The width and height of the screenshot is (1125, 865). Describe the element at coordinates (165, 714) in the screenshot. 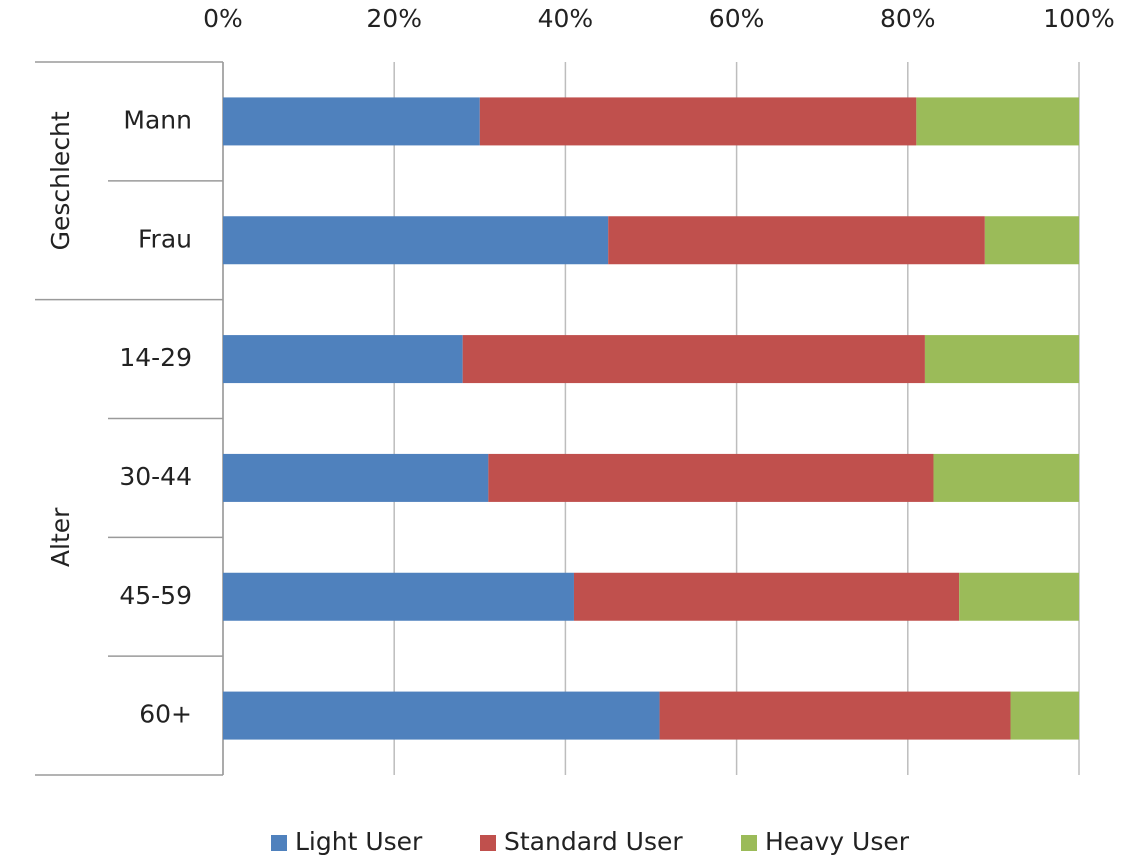

I see `y-tick-label: 60+` at that location.